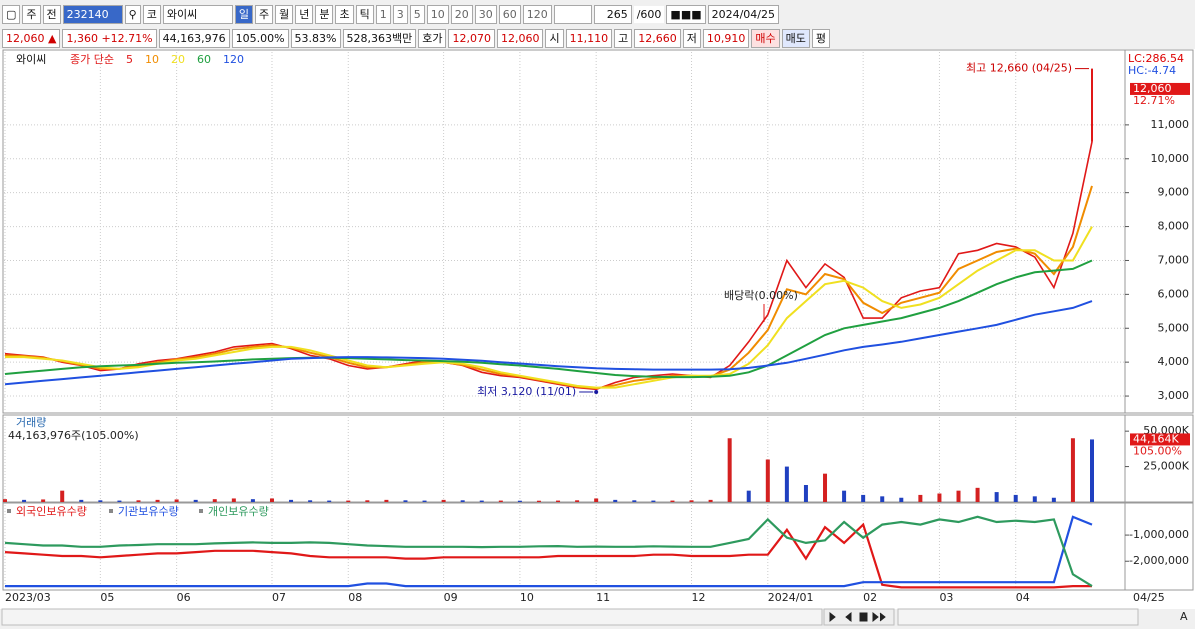 Image resolution: width=1195 pixels, height=629 pixels. What do you see at coordinates (820, 38) in the screenshot?
I see `avg-button: 평` at bounding box center [820, 38].